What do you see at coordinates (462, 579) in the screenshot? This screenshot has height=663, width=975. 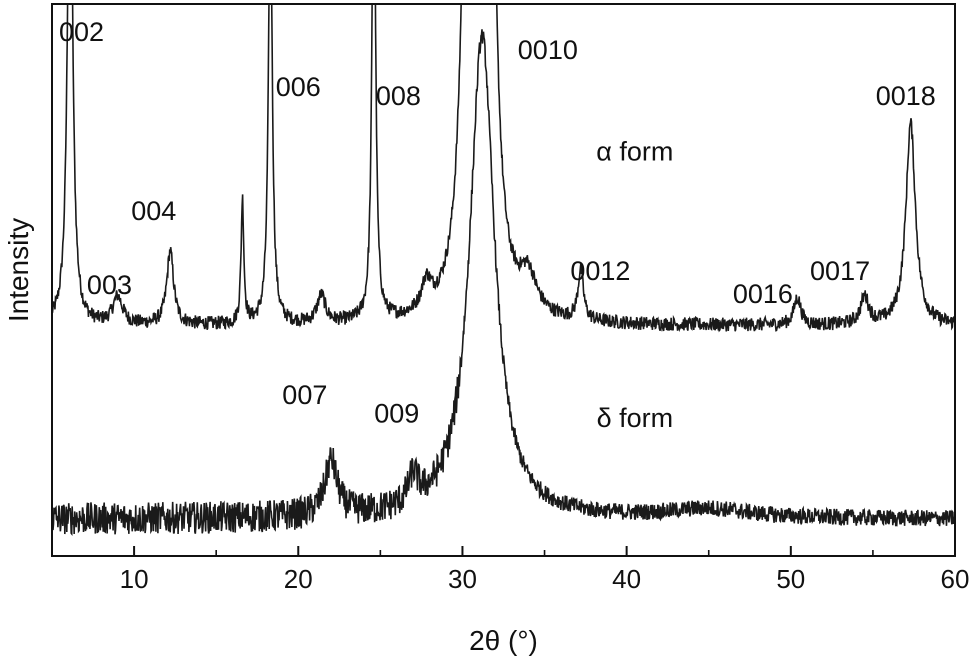 I see `x-tick-label: 30` at bounding box center [462, 579].